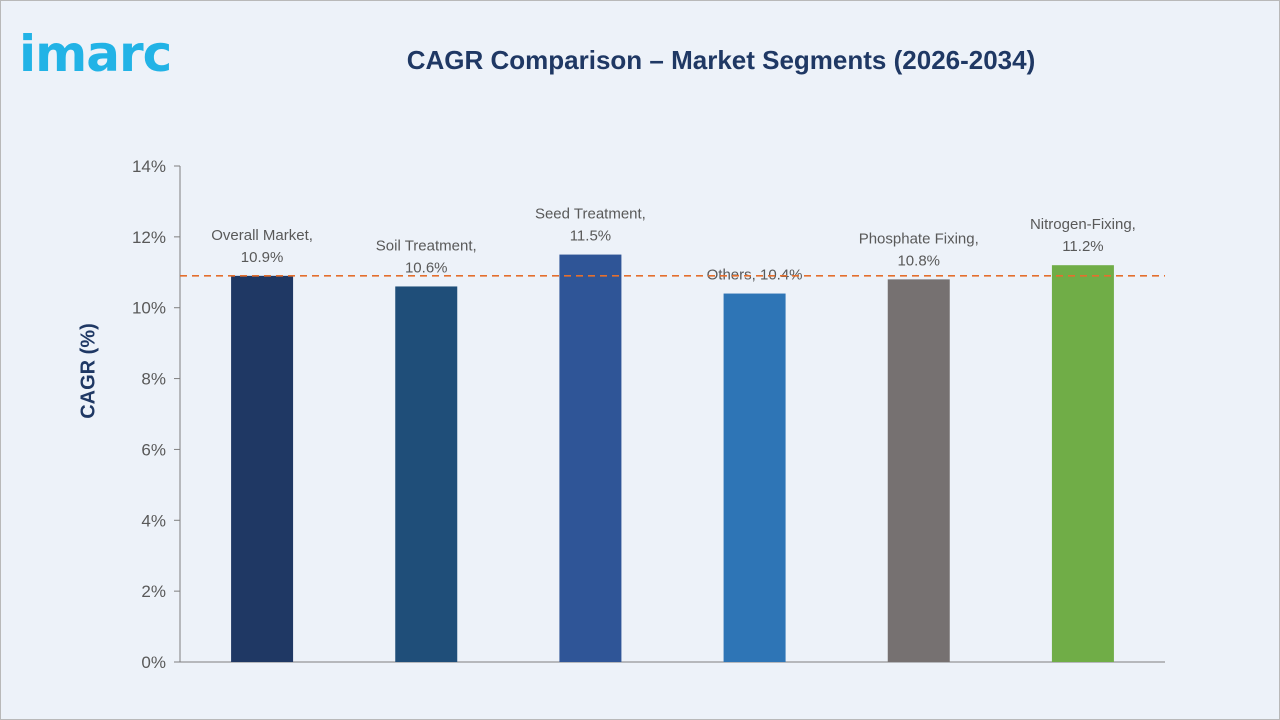  I want to click on data-label: Nitrogen-Fixing,, so click(1083, 224).